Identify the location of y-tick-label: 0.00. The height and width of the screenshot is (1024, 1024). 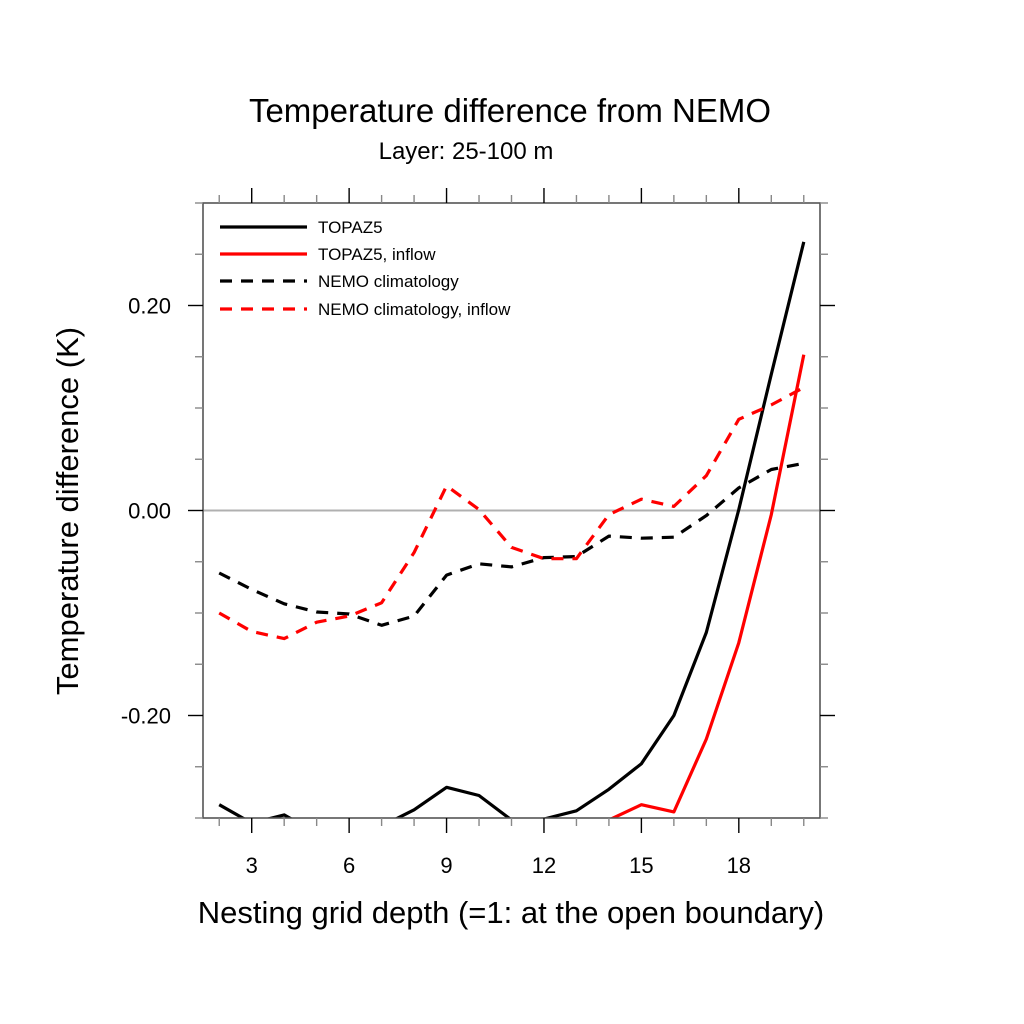
(149, 511).